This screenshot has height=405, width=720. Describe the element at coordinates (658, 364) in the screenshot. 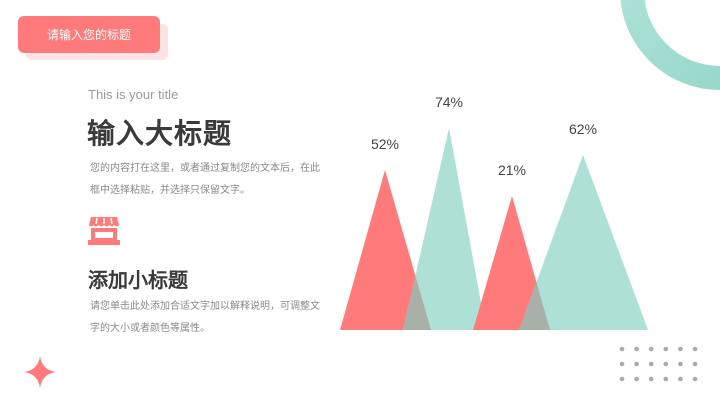

I see `dot-grid` at that location.